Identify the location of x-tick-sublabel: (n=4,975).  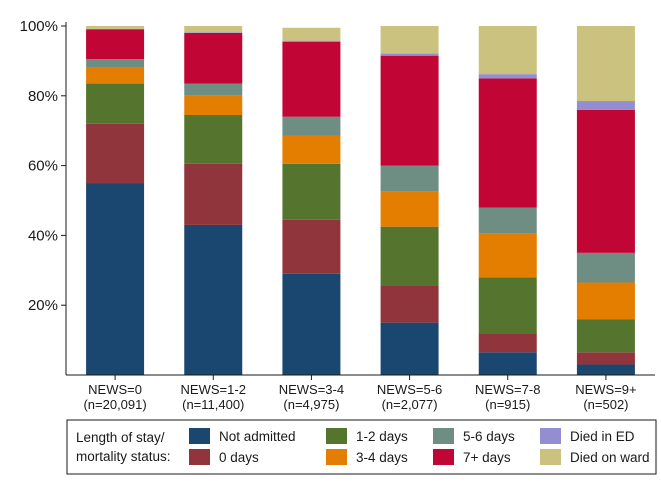
(311, 404).